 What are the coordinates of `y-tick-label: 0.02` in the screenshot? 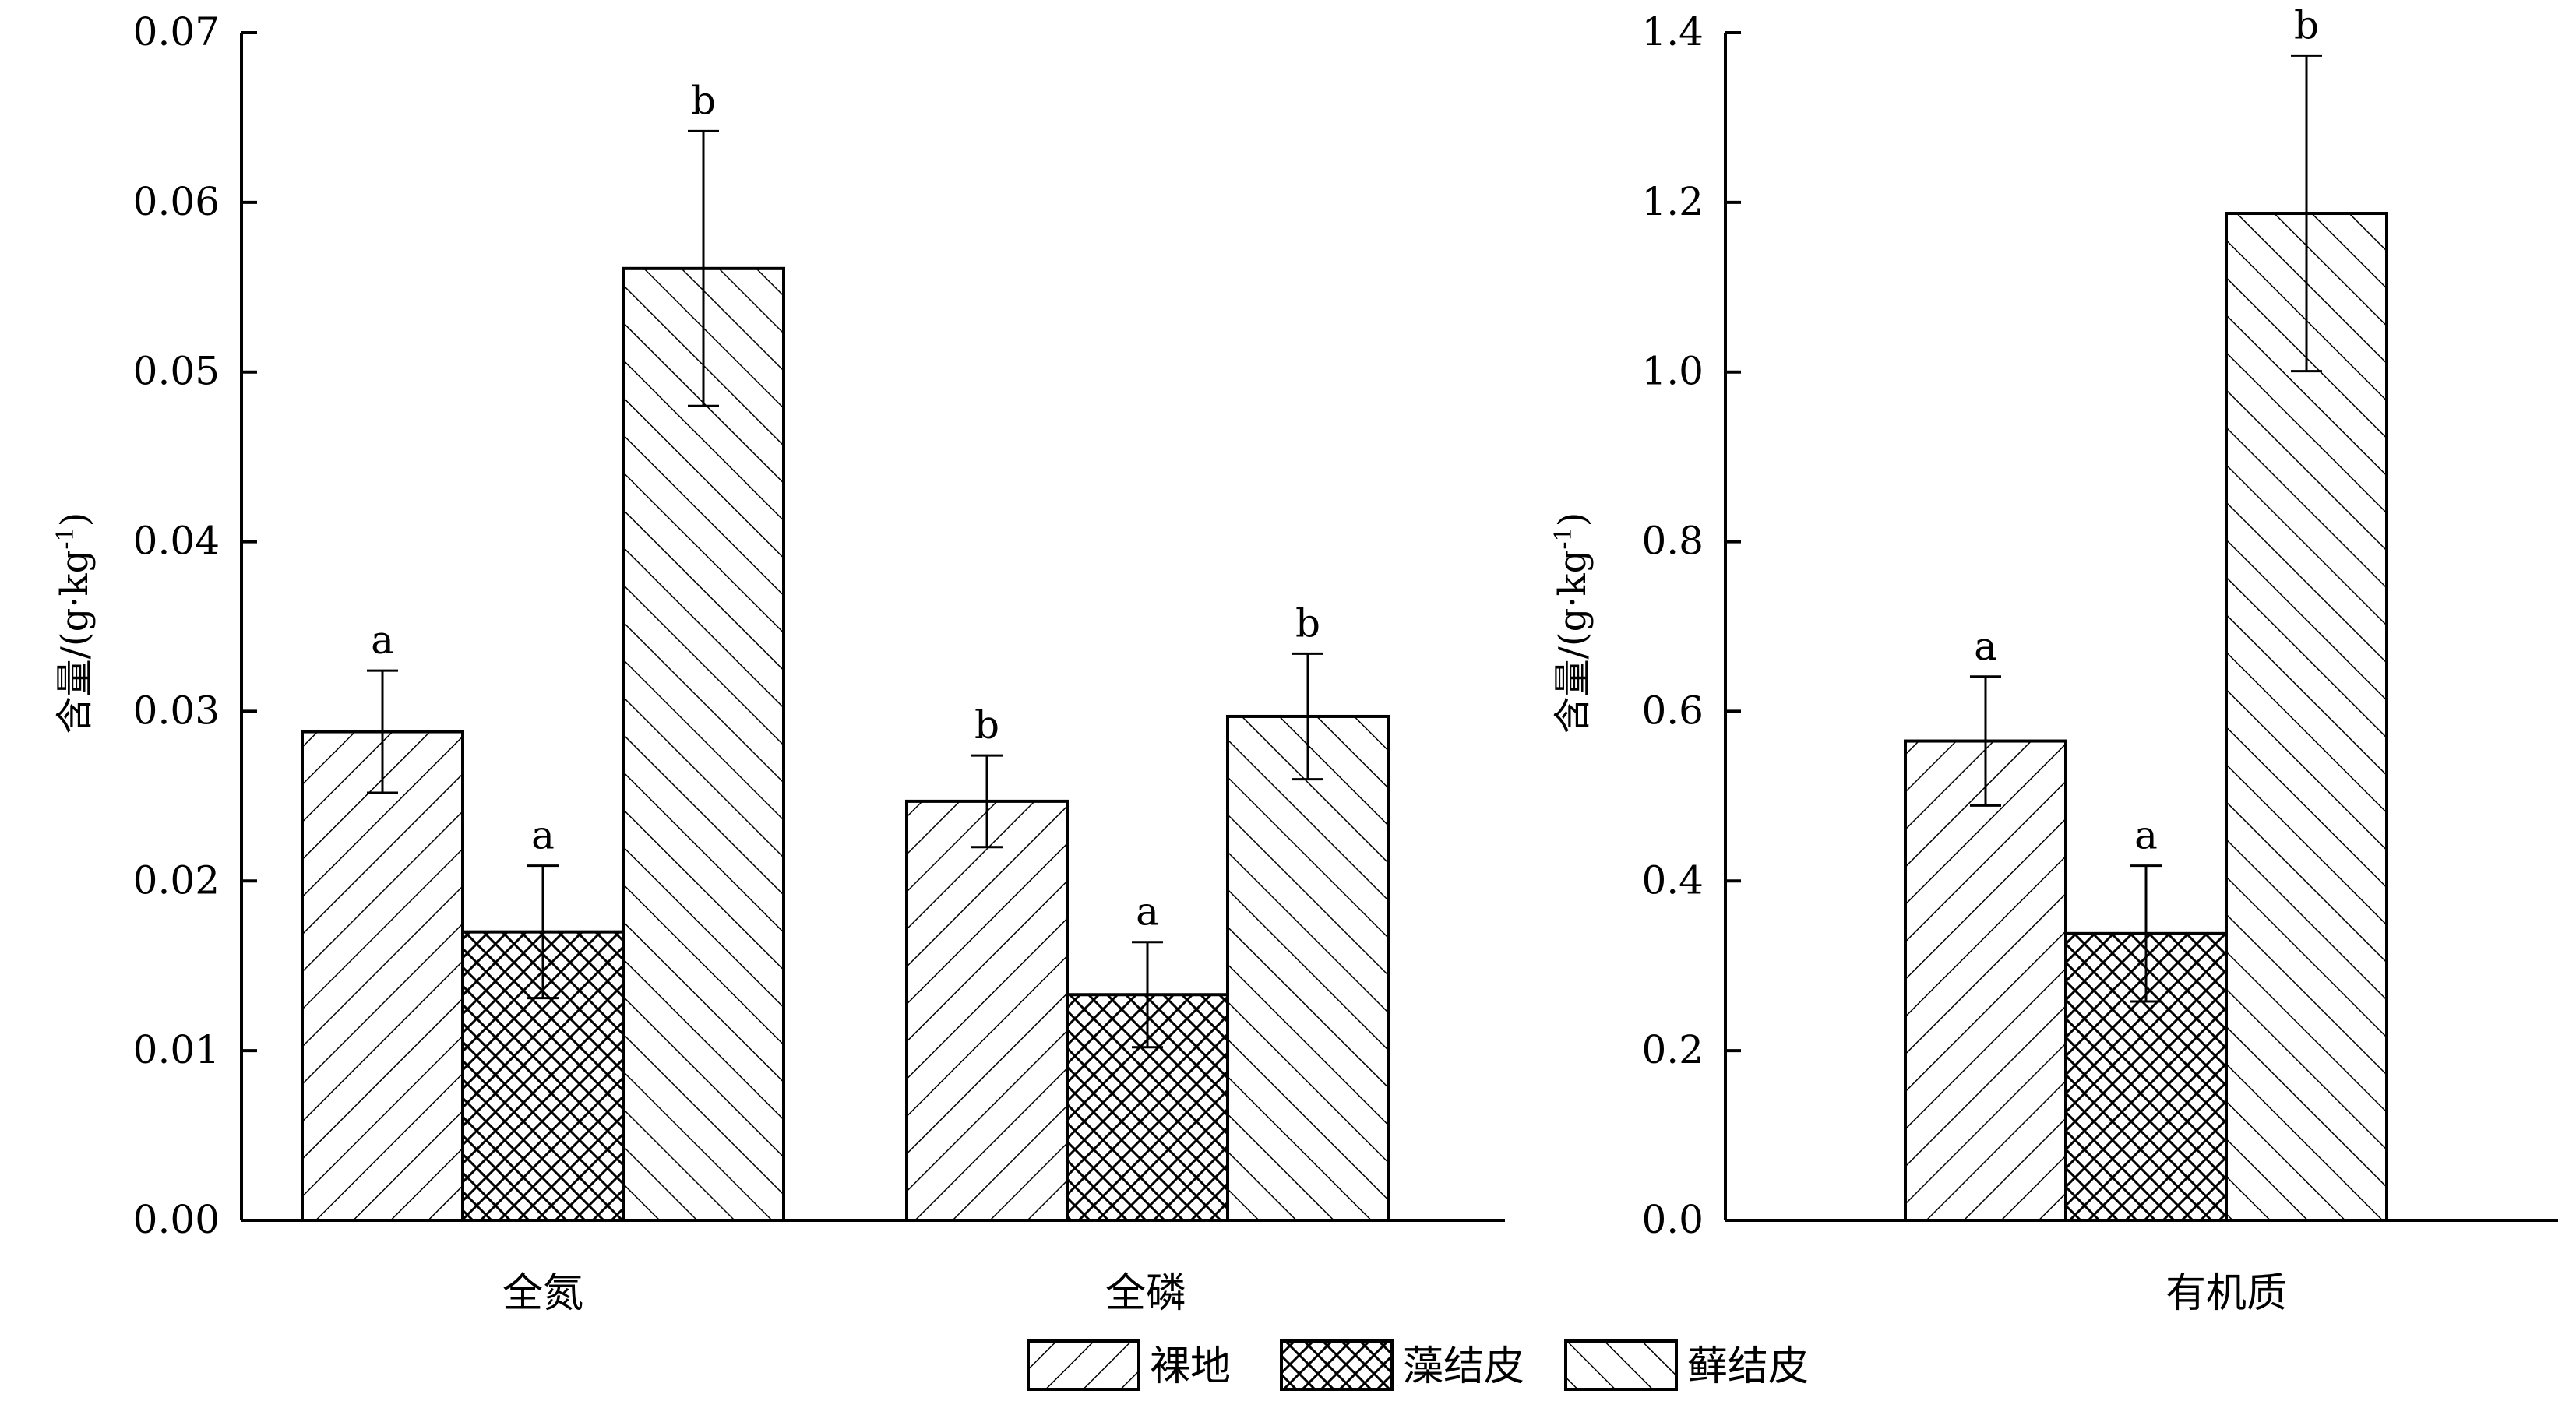 It's located at (176, 880).